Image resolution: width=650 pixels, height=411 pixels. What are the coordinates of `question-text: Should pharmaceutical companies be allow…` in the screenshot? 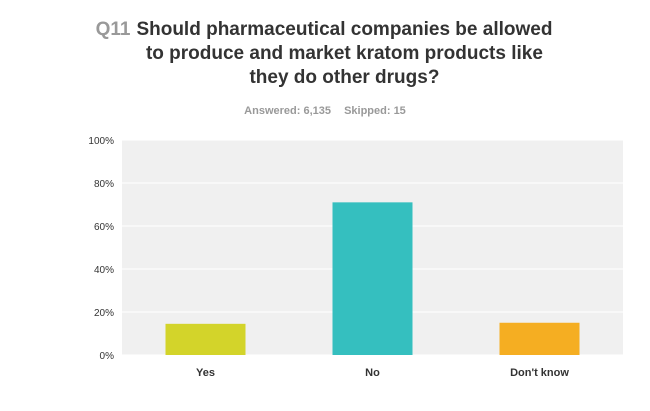 It's located at (344, 53).